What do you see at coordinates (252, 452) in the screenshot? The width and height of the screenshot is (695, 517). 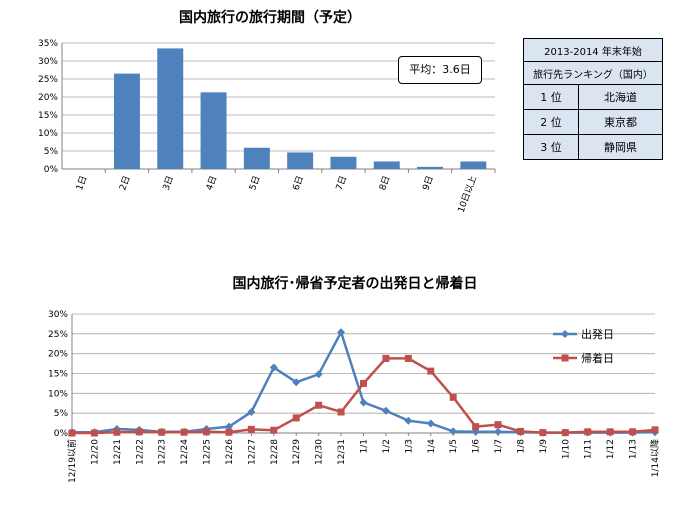 I see `x-tick-label: 12/27` at bounding box center [252, 452].